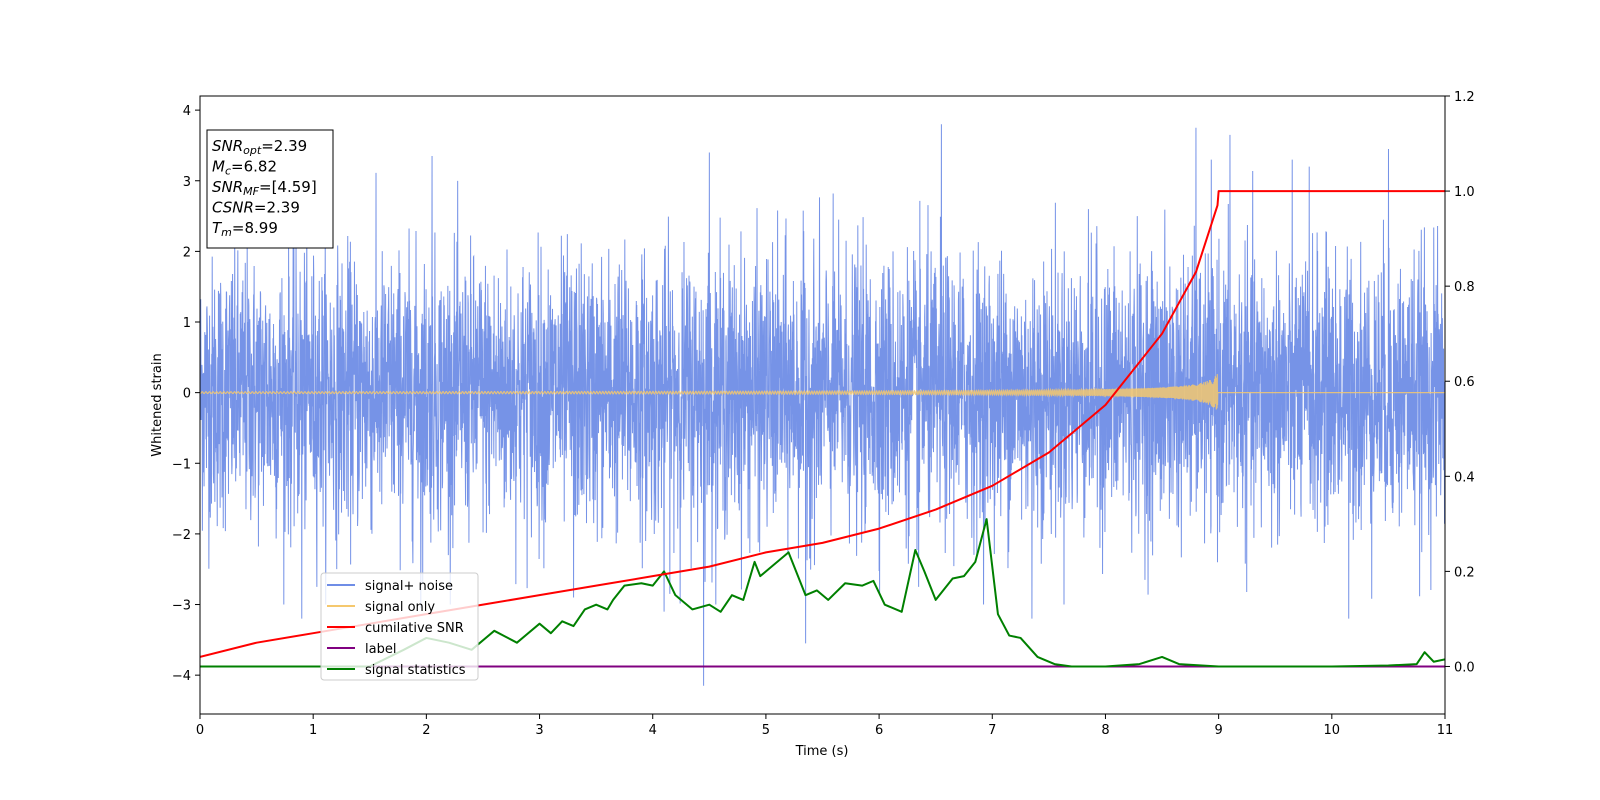  Describe the element at coordinates (181, 535) in the screenshot. I see `y-left-tick-label: −2` at that location.